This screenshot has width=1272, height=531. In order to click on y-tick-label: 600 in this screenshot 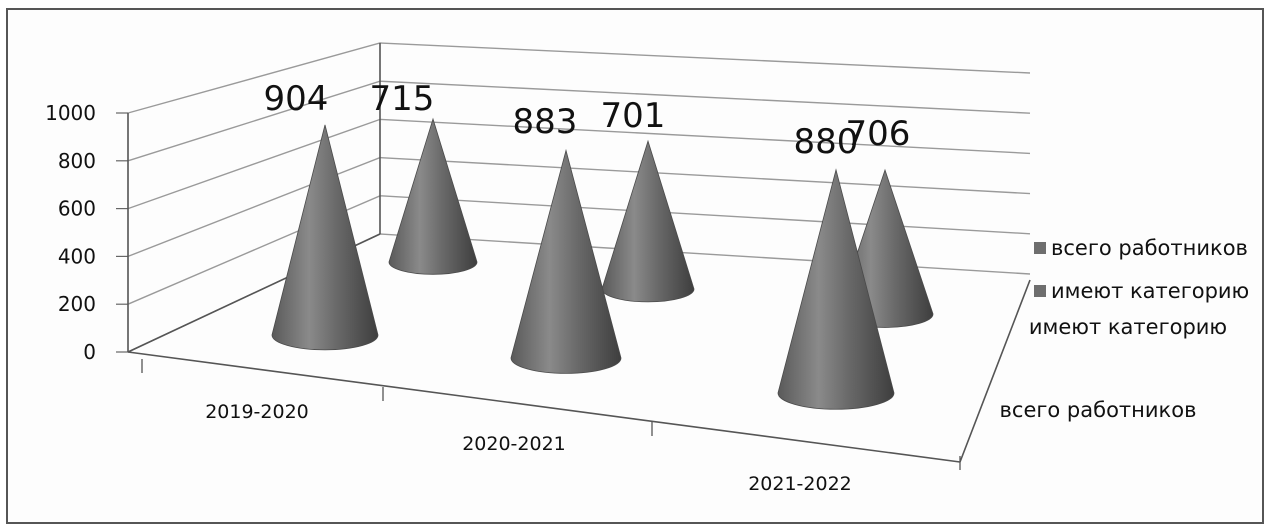, I will do `click(77, 209)`.